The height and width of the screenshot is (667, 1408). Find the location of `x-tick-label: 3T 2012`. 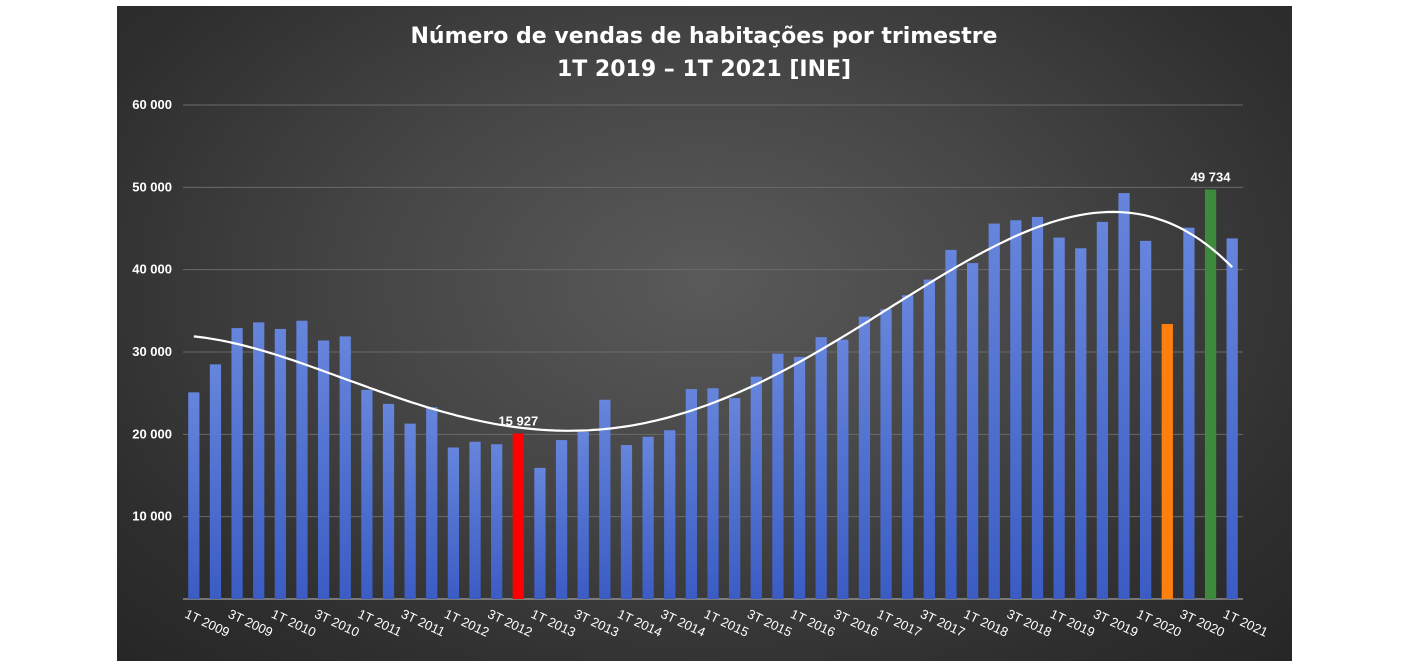

x-tick-label: 3T 2012 is located at coordinates (509, 623).